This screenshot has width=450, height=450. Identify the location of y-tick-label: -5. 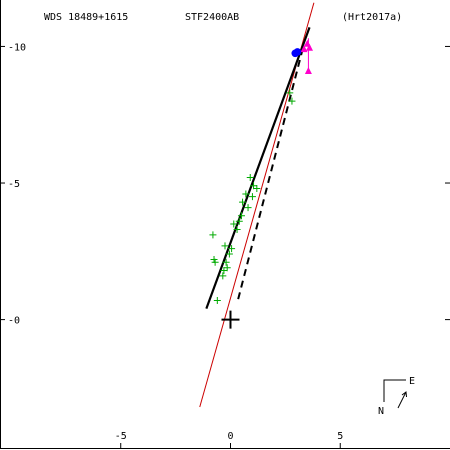
(14, 184).